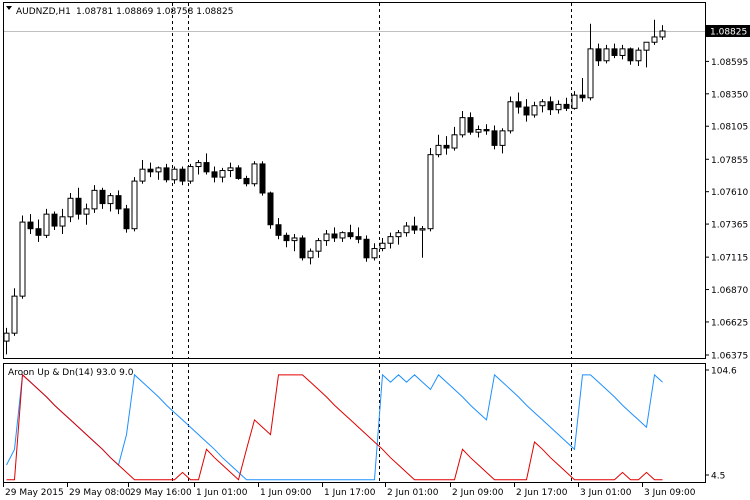  What do you see at coordinates (729, 291) in the screenshot?
I see `price-tick-label: 1.06870` at bounding box center [729, 291].